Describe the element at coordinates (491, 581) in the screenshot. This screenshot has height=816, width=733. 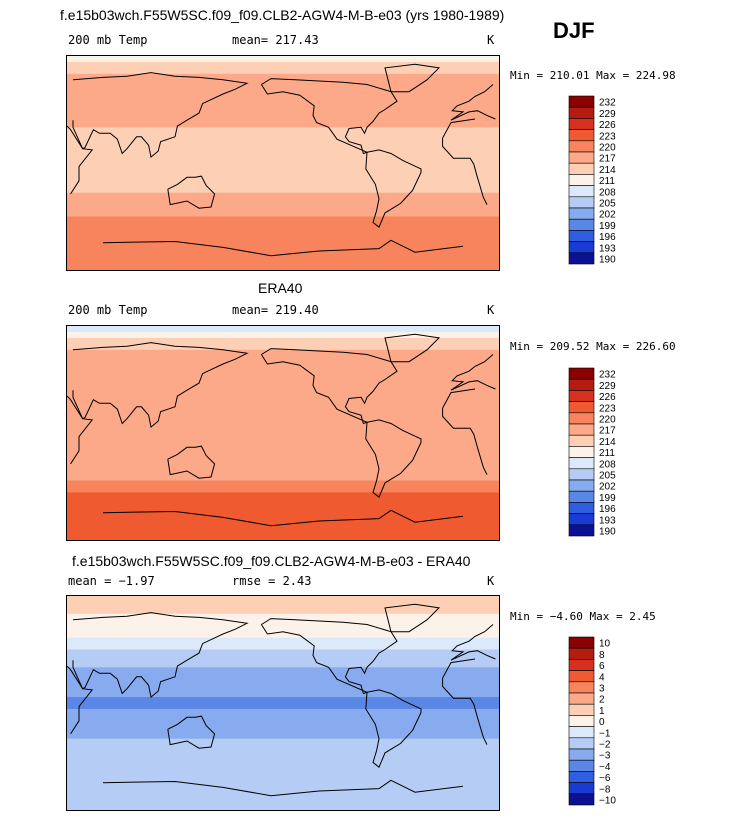
I see `panel-3-units-label: K` at that location.